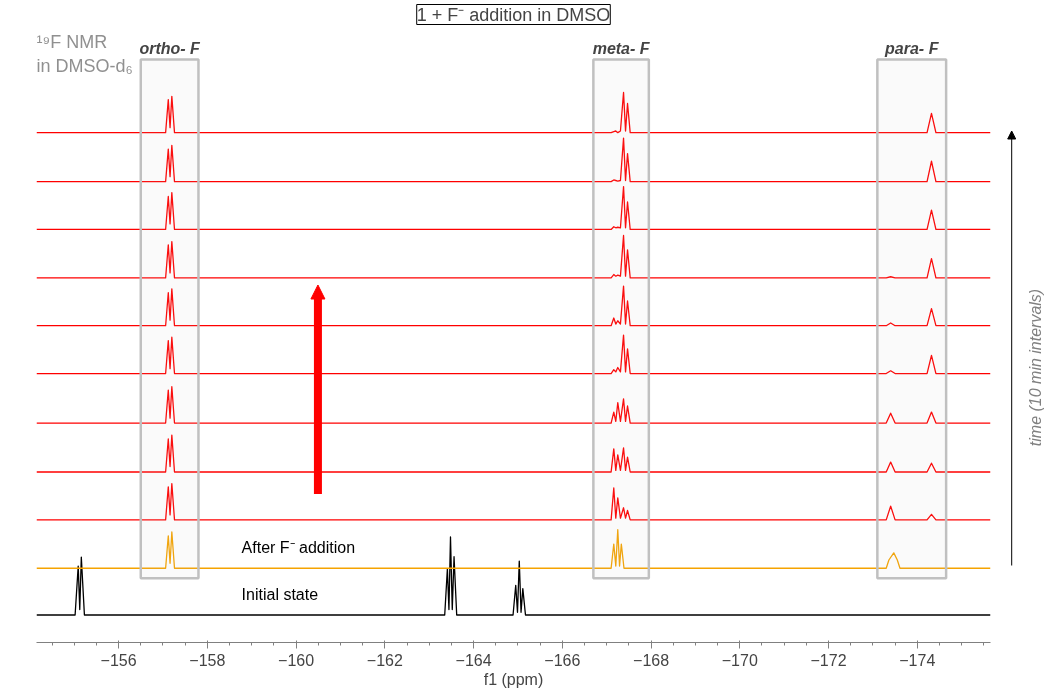  What do you see at coordinates (912, 48) in the screenshot?
I see `band-label: para- F` at bounding box center [912, 48].